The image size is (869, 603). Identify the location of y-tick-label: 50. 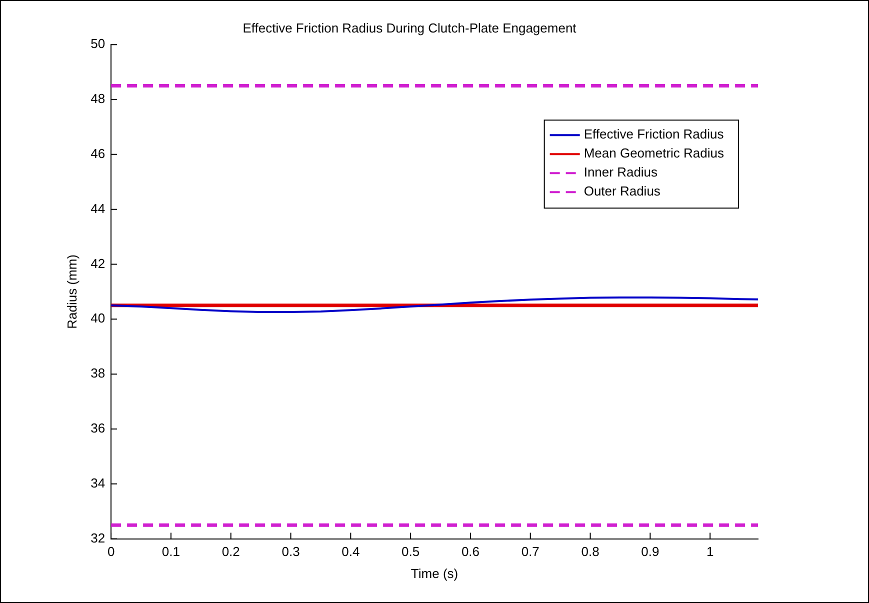
(98, 44).